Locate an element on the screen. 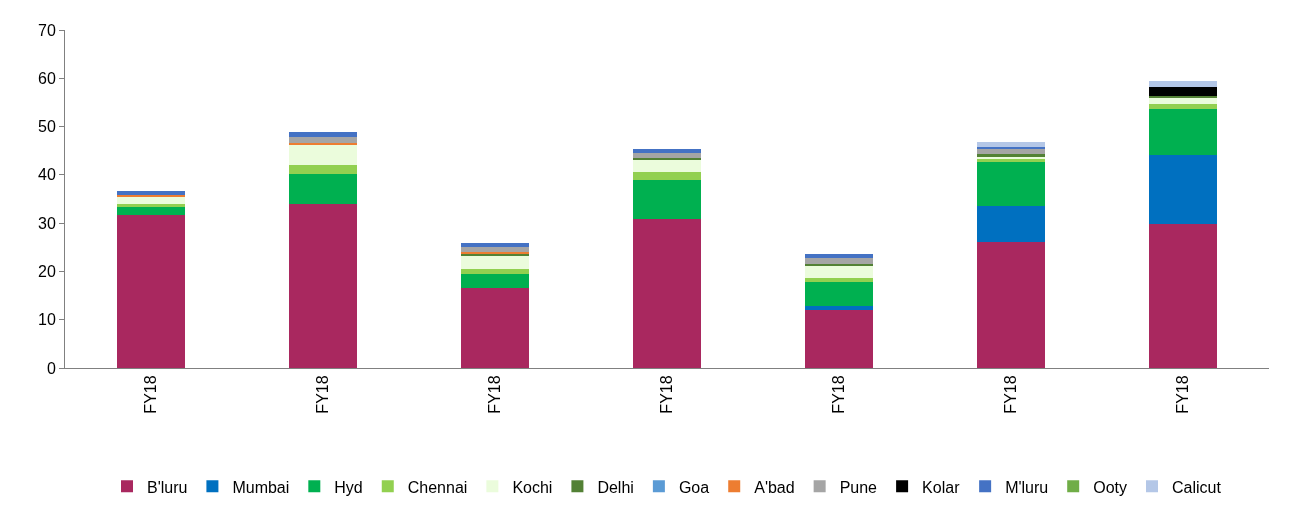 The width and height of the screenshot is (1314, 515). y-tick-label: 0 is located at coordinates (51, 368).